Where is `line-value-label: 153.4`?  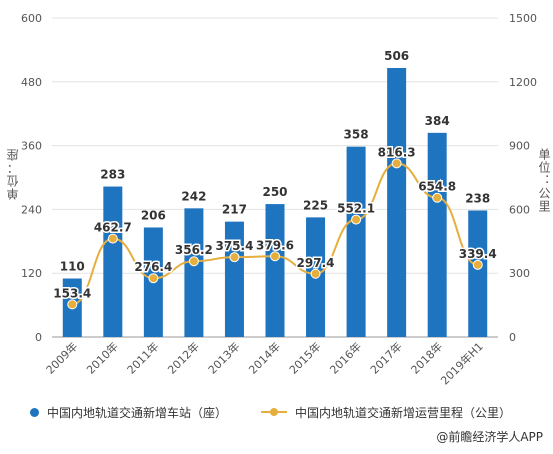
line-value-label: 153.4 is located at coordinates (72, 293).